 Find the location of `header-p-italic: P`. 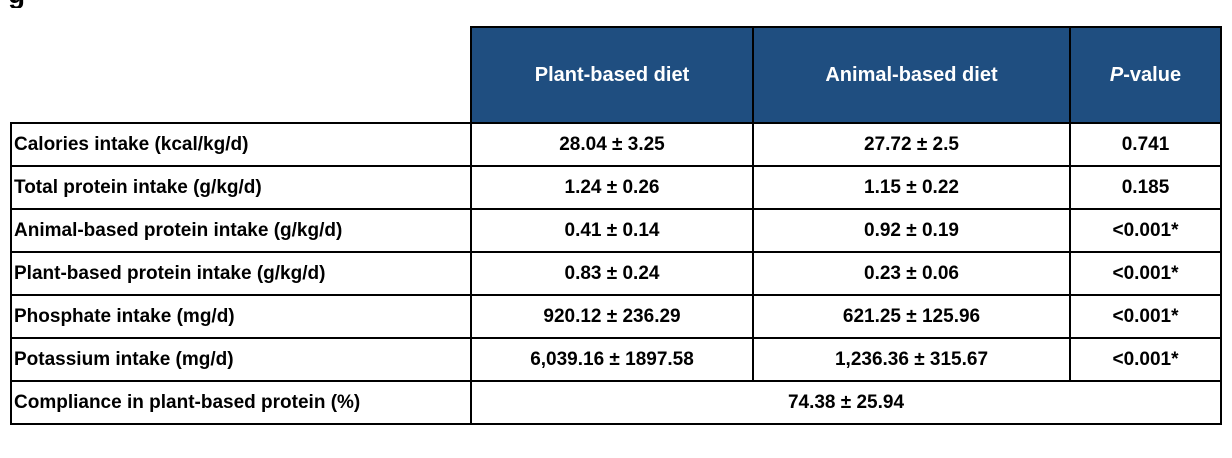

header-p-italic: P is located at coordinates (1116, 75).